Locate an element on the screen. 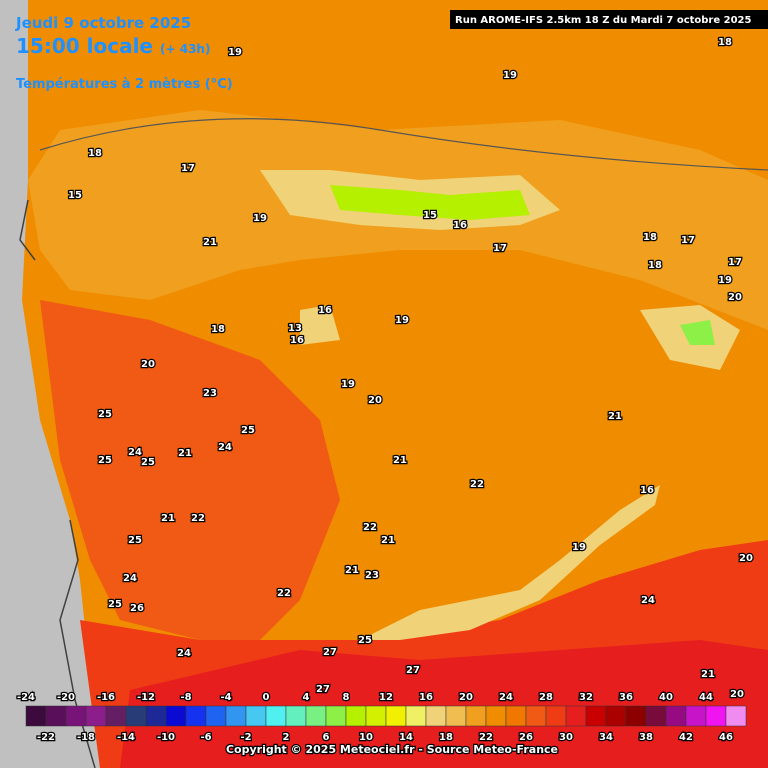  legend-tick: 22 is located at coordinates (486, 737).